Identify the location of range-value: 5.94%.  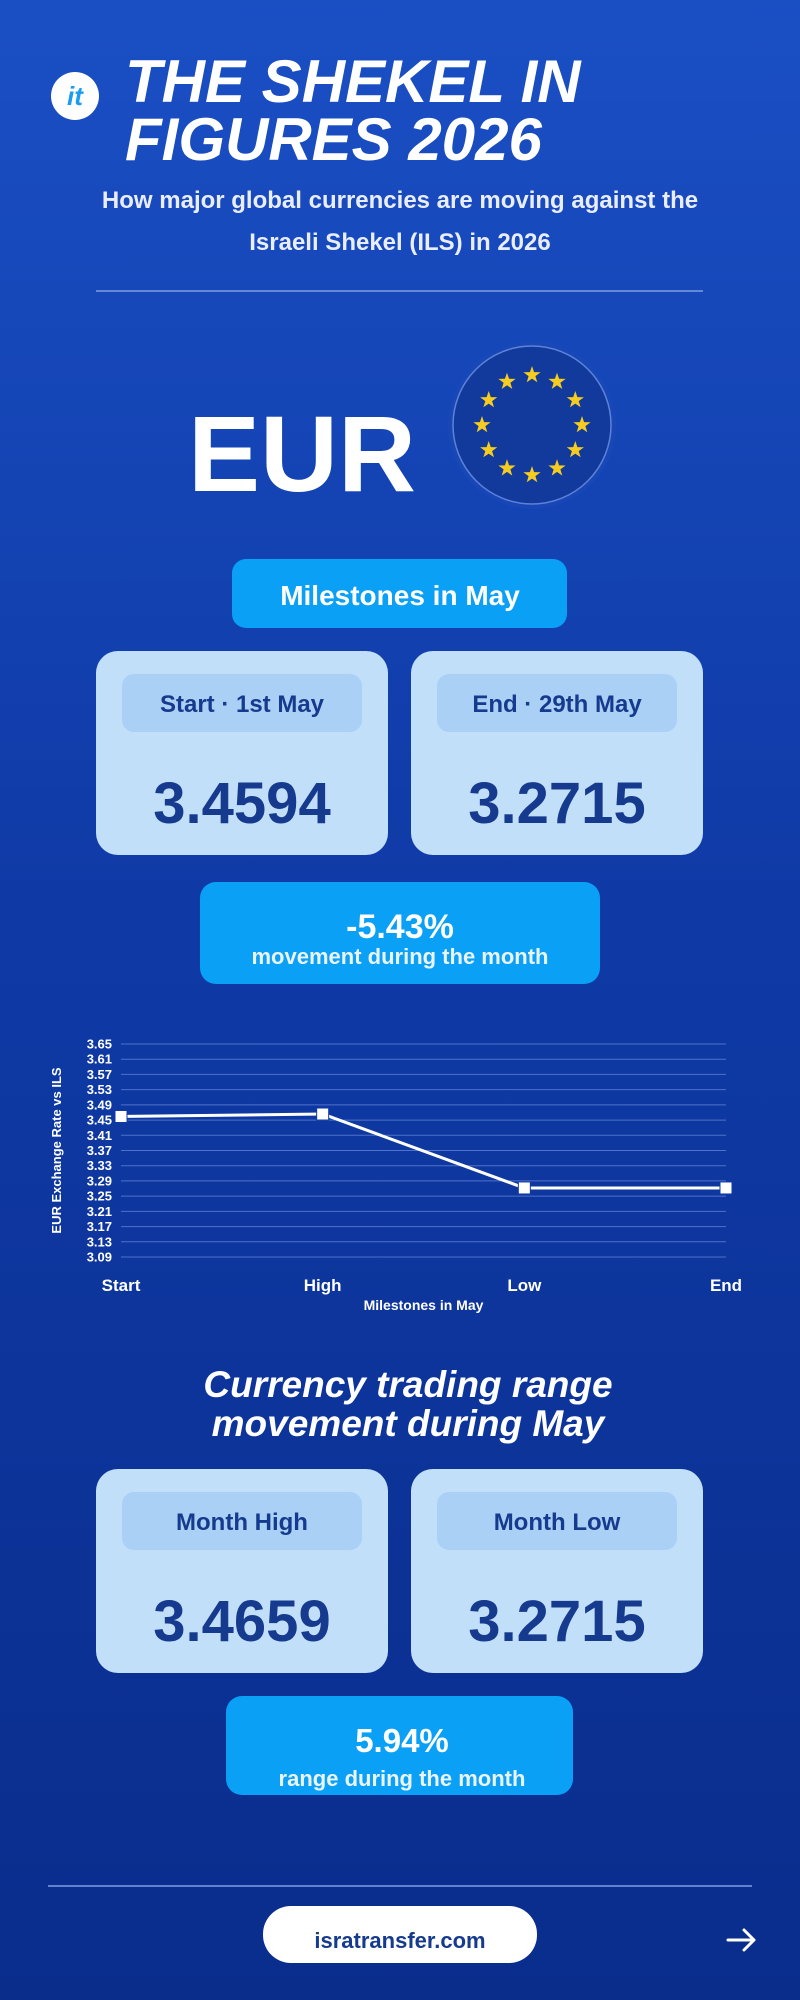
(402, 1740).